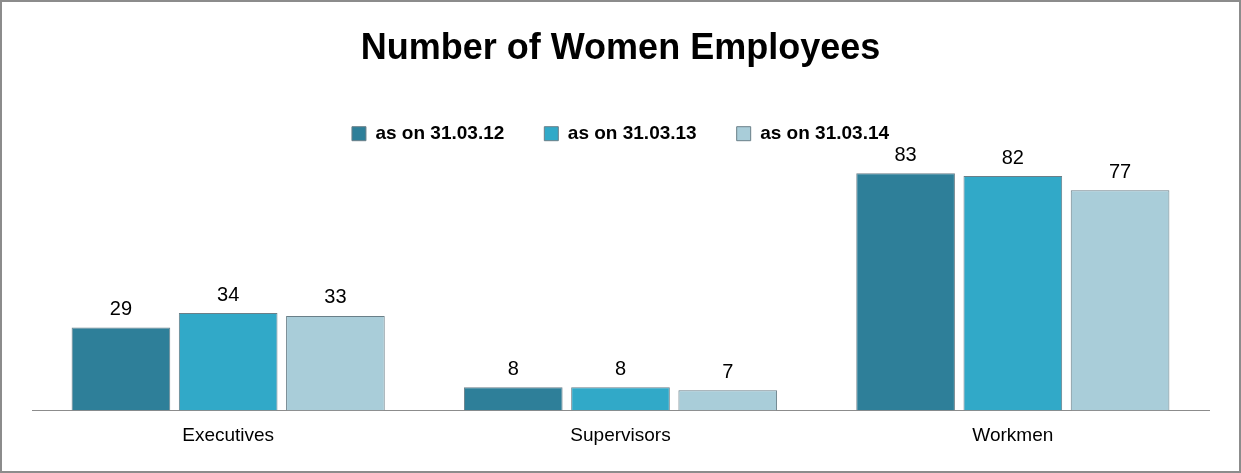 Image resolution: width=1241 pixels, height=473 pixels. I want to click on data-label: 33, so click(335, 296).